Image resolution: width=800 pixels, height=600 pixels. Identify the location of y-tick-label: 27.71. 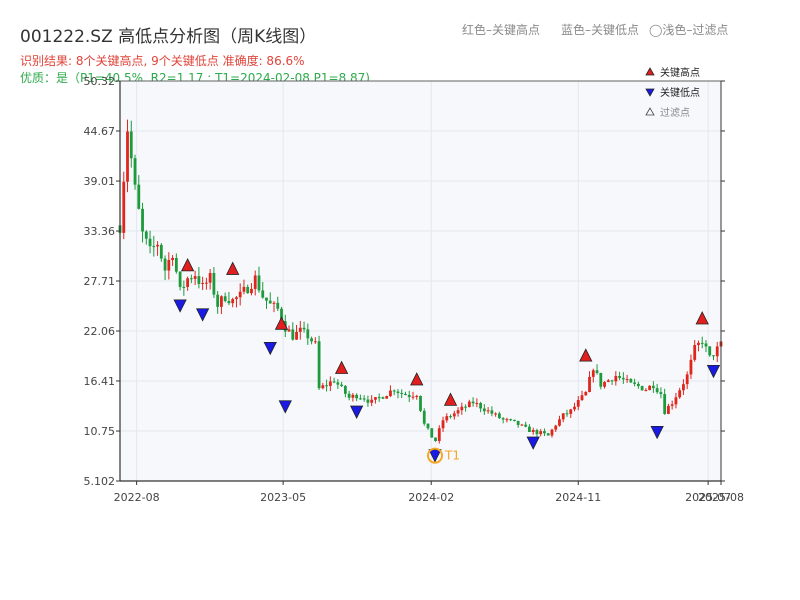
(100, 281).